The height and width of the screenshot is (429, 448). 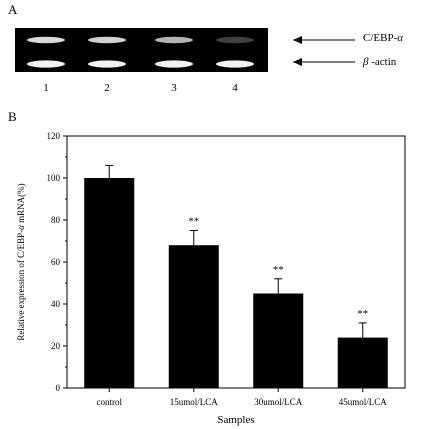 I want to click on y-tick-label: 100, so click(x=54, y=178).